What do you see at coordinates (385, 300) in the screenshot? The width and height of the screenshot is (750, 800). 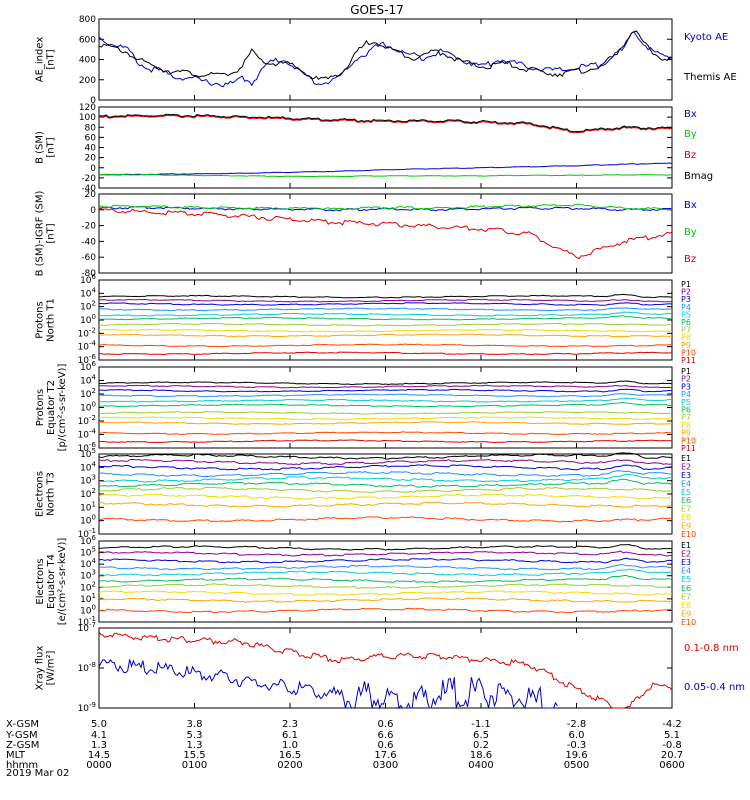 I see `channel-line-p2` at bounding box center [385, 300].